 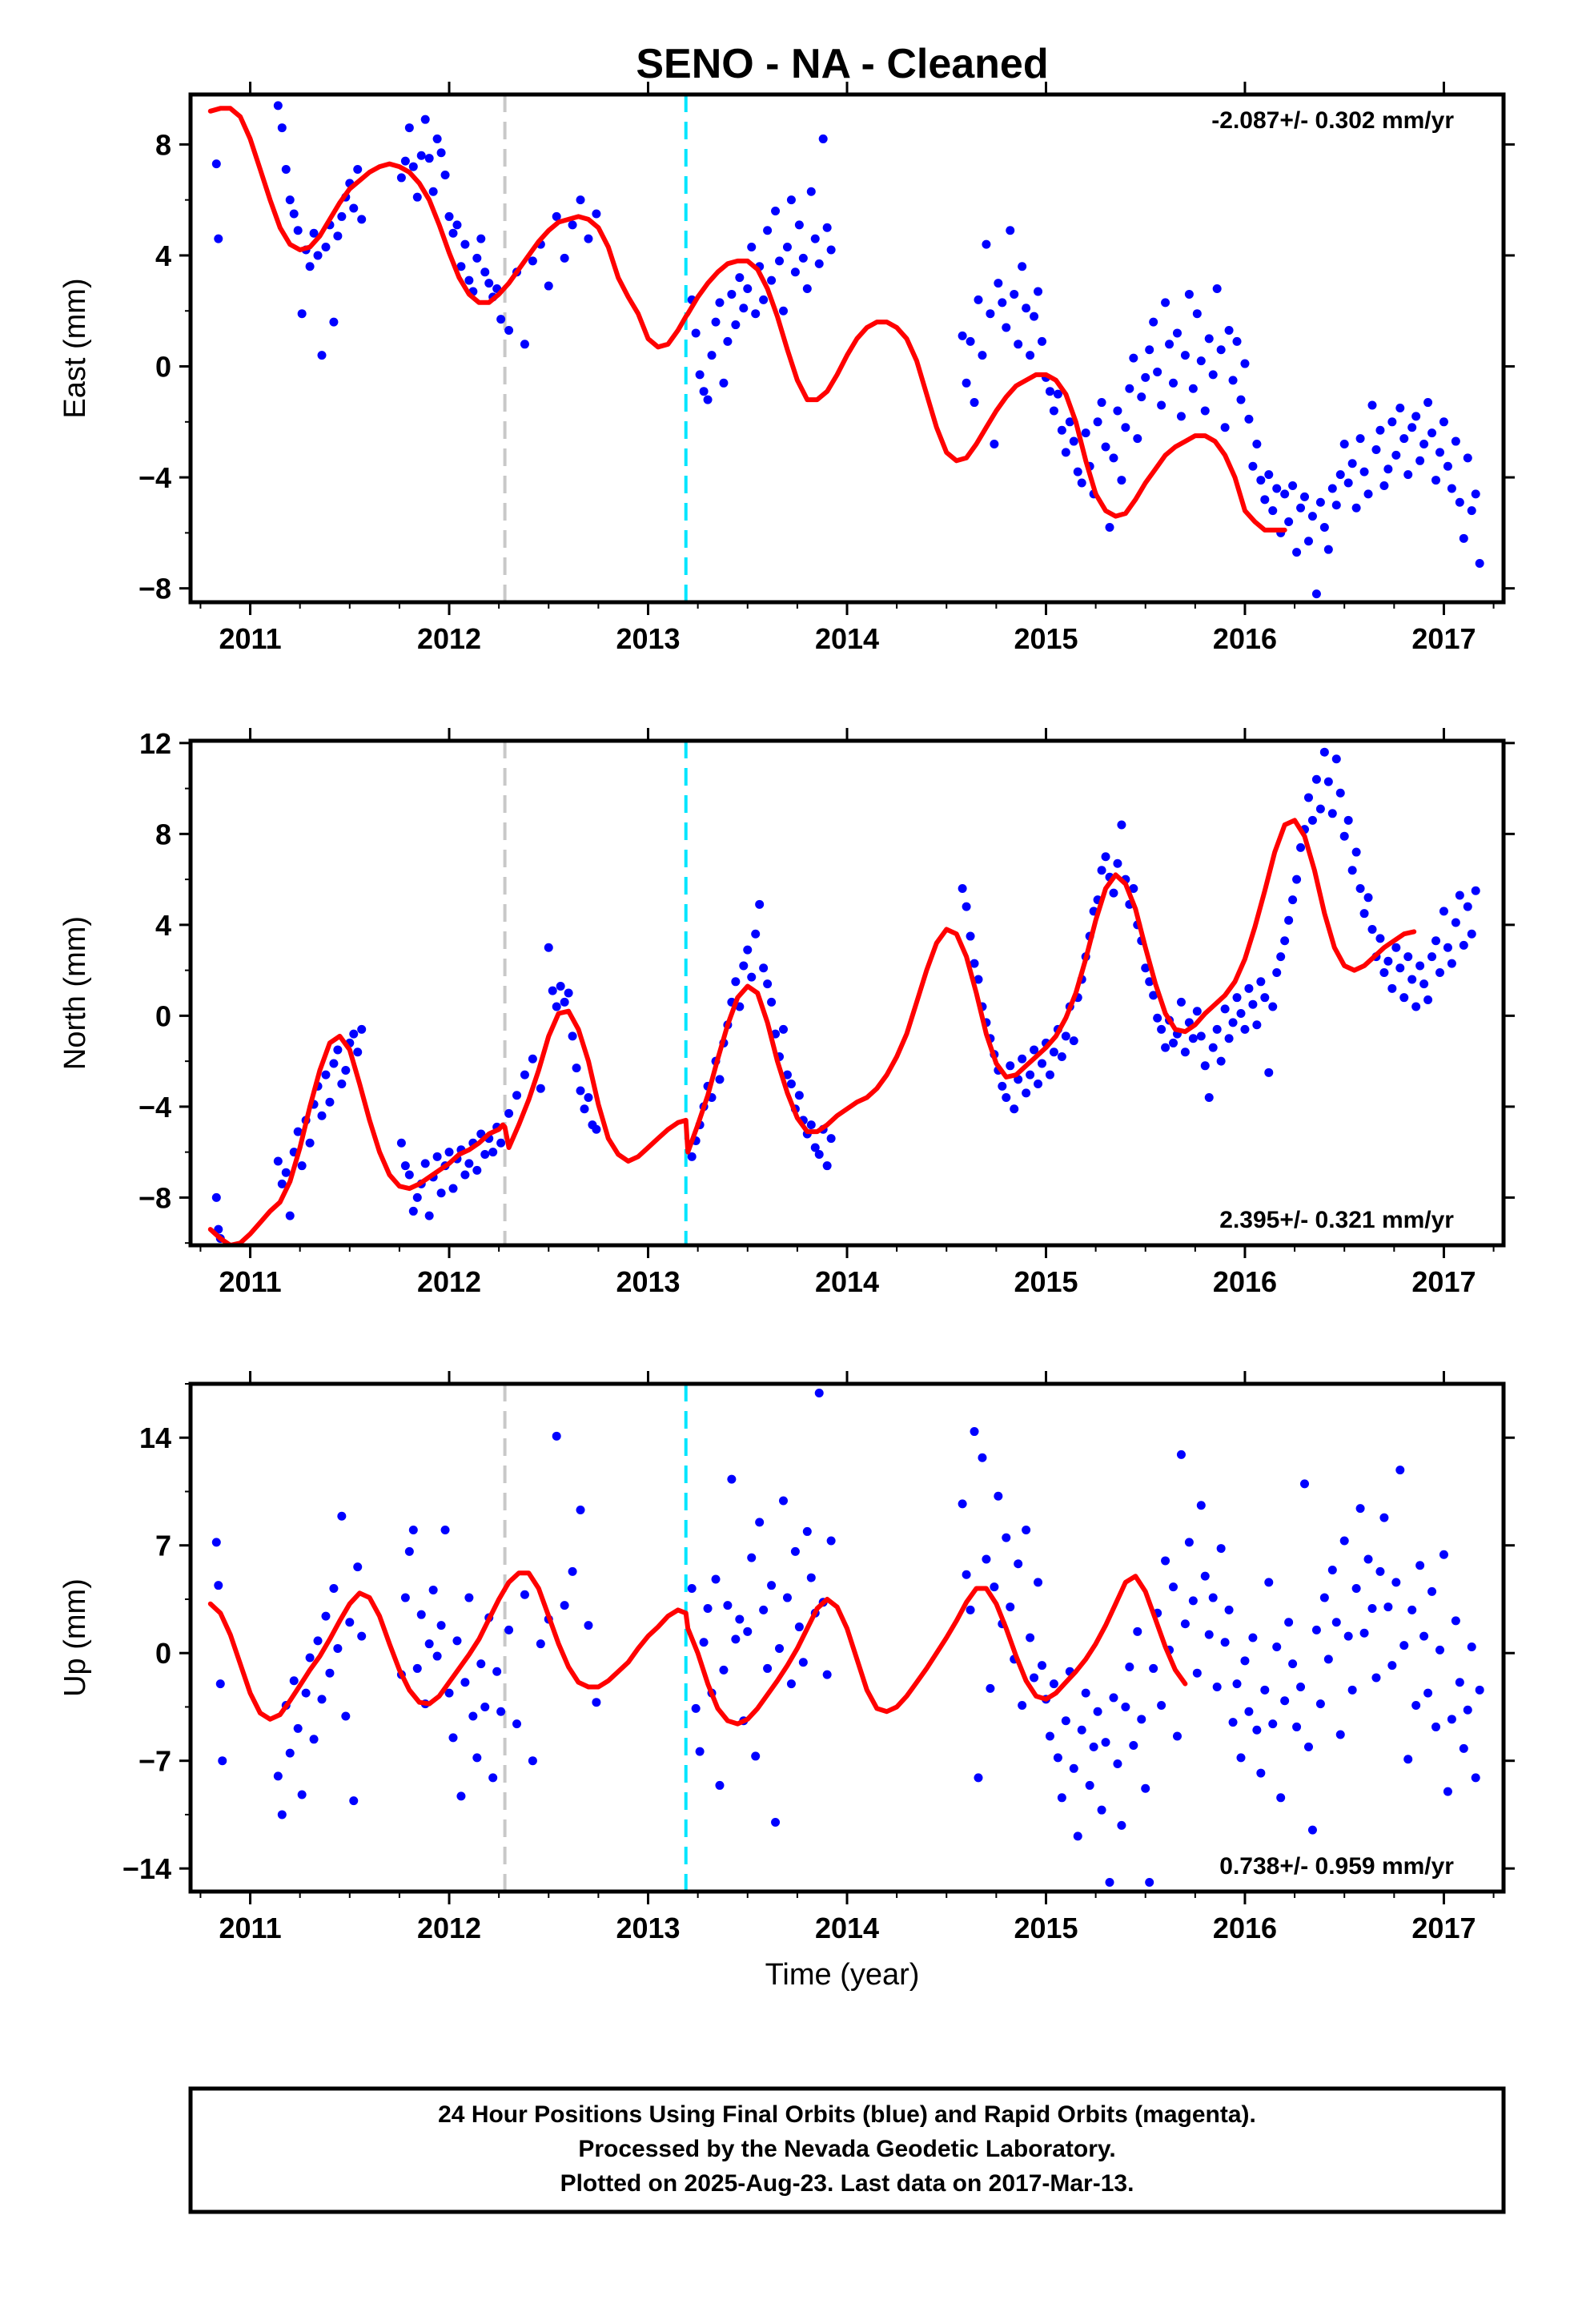 I want to click on y-tick-label: 0, so click(x=163, y=367).